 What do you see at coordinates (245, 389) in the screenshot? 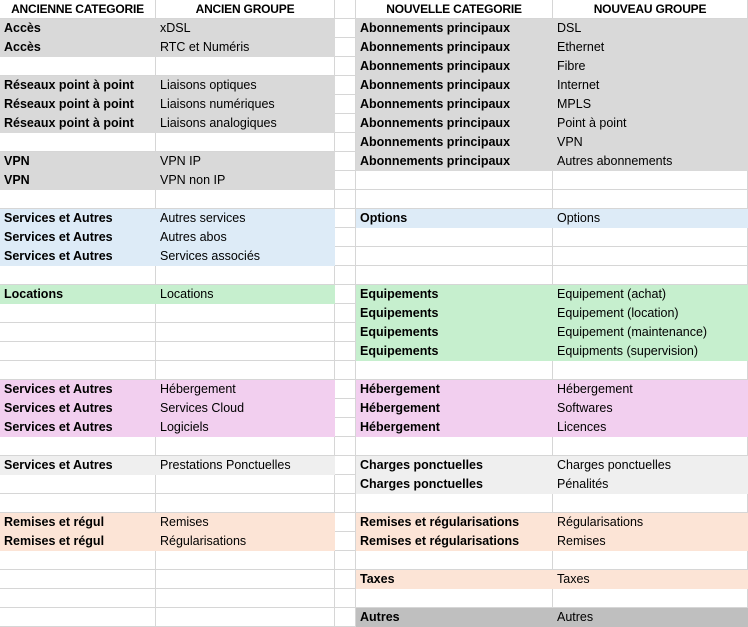
I see `old-group-cell: Hébergement` at bounding box center [245, 389].